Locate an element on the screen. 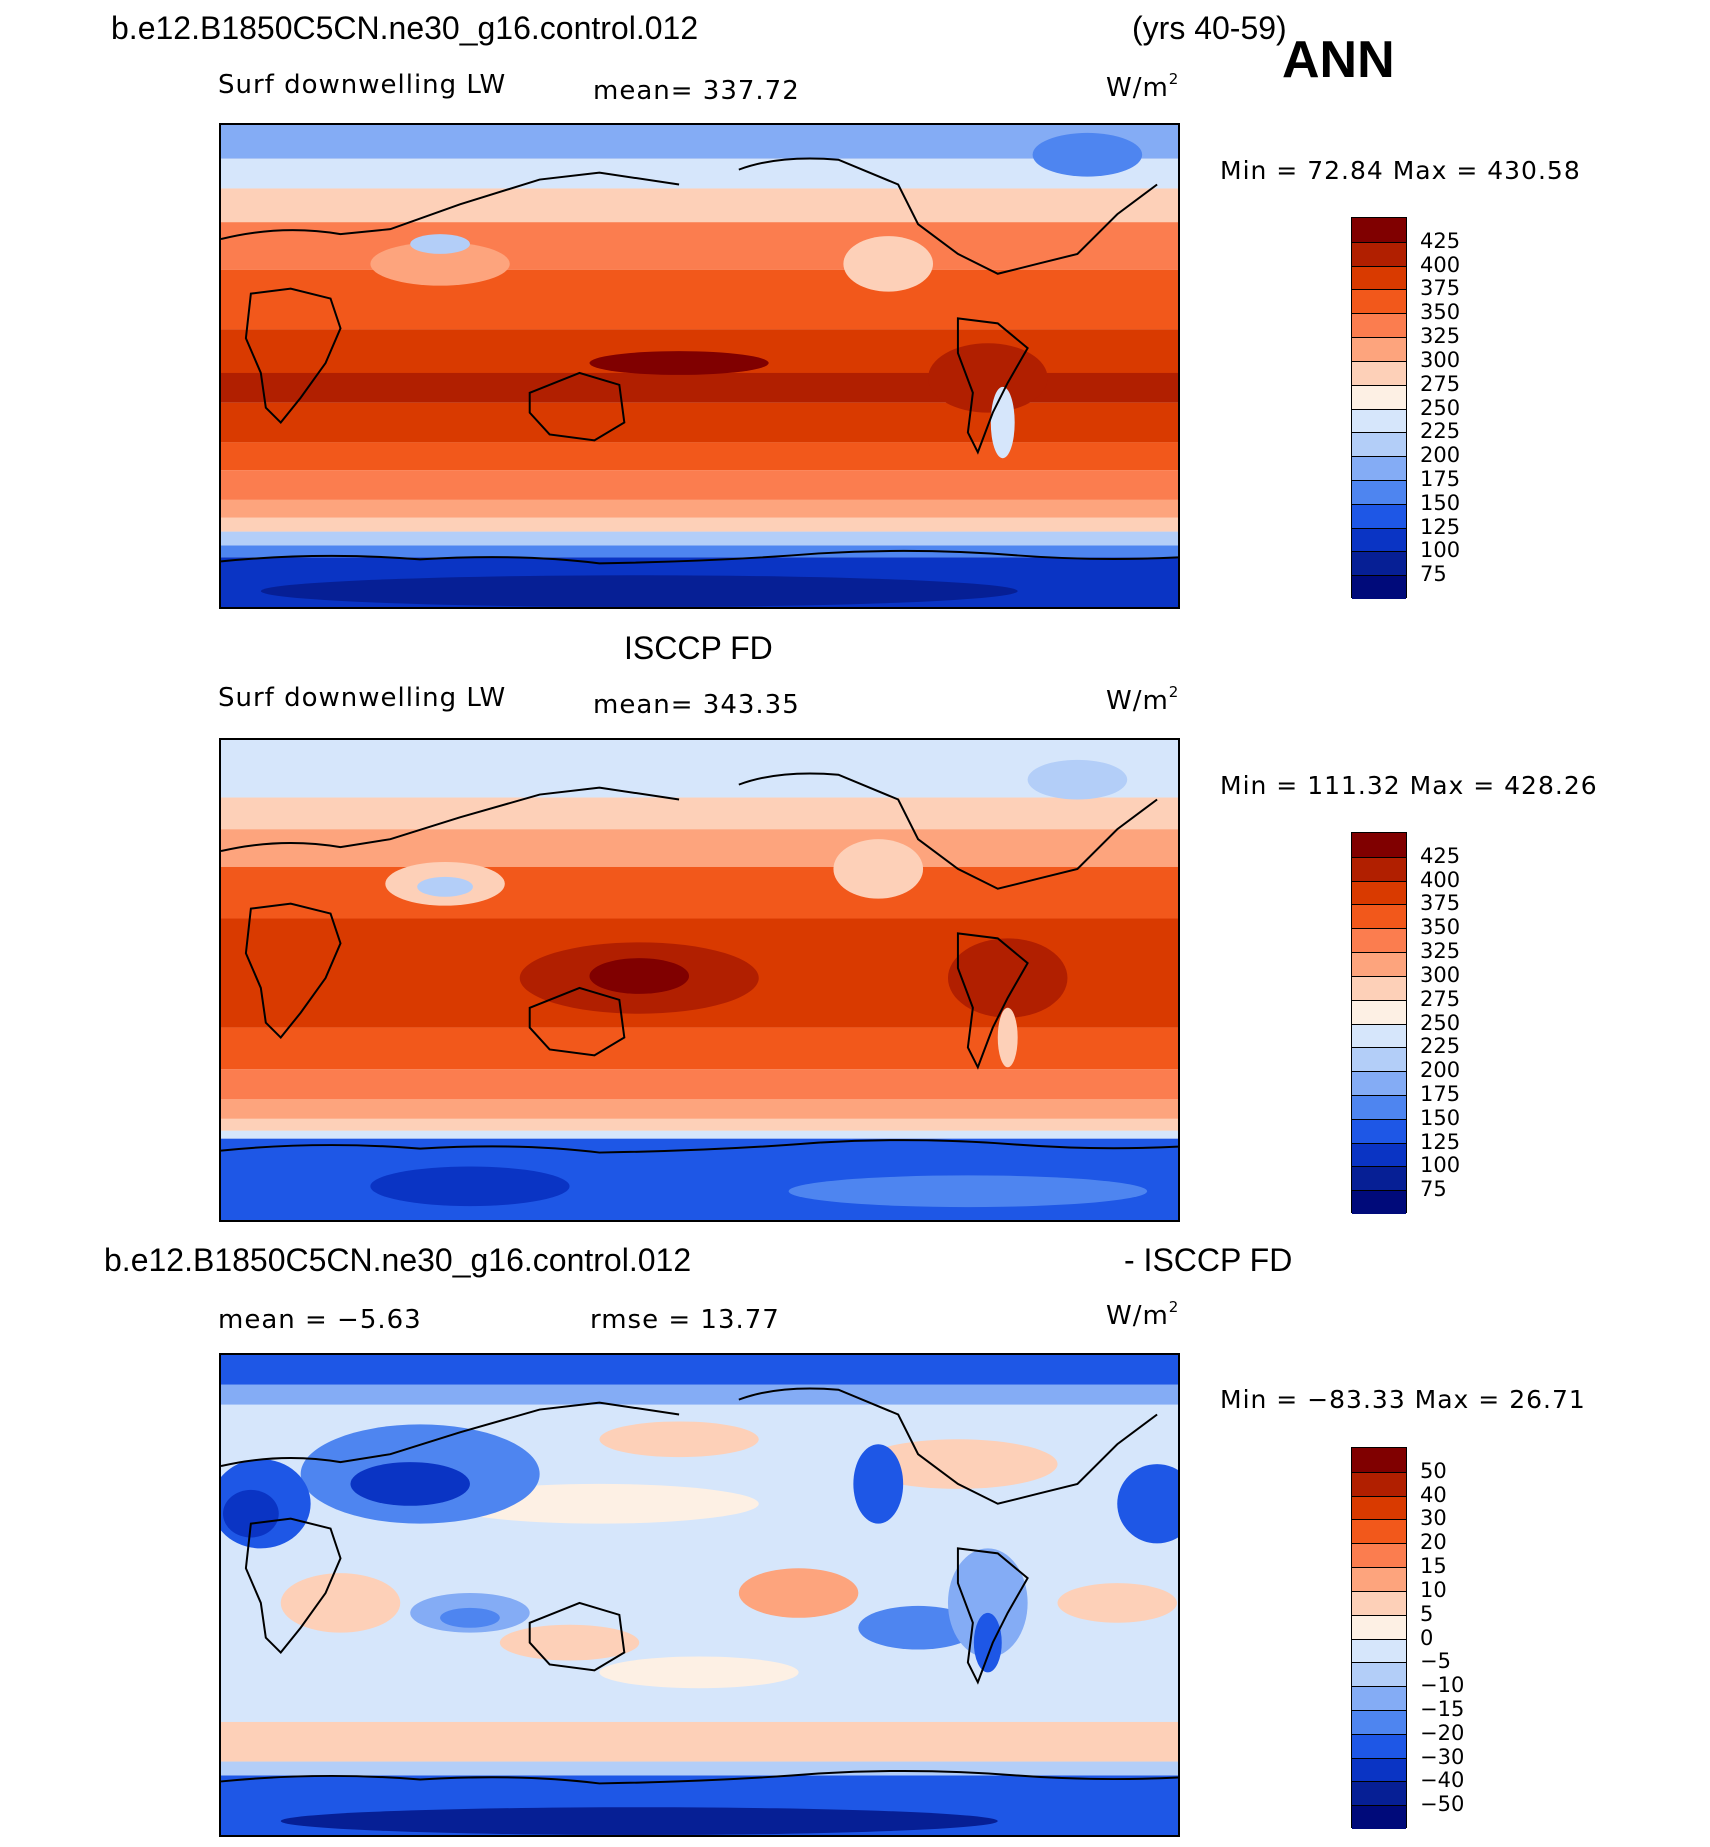 This screenshot has height=1847, width=1710. panel3-map is located at coordinates (699, 1595).